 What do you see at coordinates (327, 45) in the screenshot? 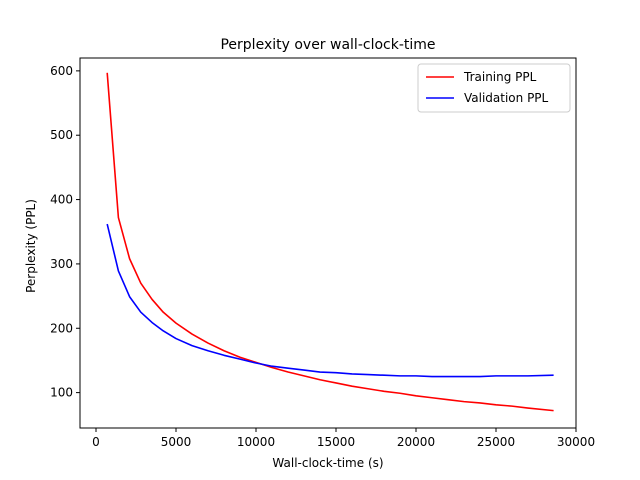
I see `chart-title: Perplexity over wall-clock-time` at bounding box center [327, 45].